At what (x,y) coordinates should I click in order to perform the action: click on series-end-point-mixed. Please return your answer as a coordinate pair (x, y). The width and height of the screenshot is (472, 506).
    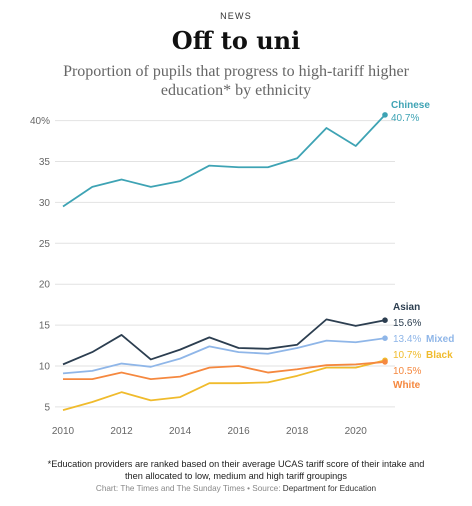
    Looking at the image, I should click on (385, 338).